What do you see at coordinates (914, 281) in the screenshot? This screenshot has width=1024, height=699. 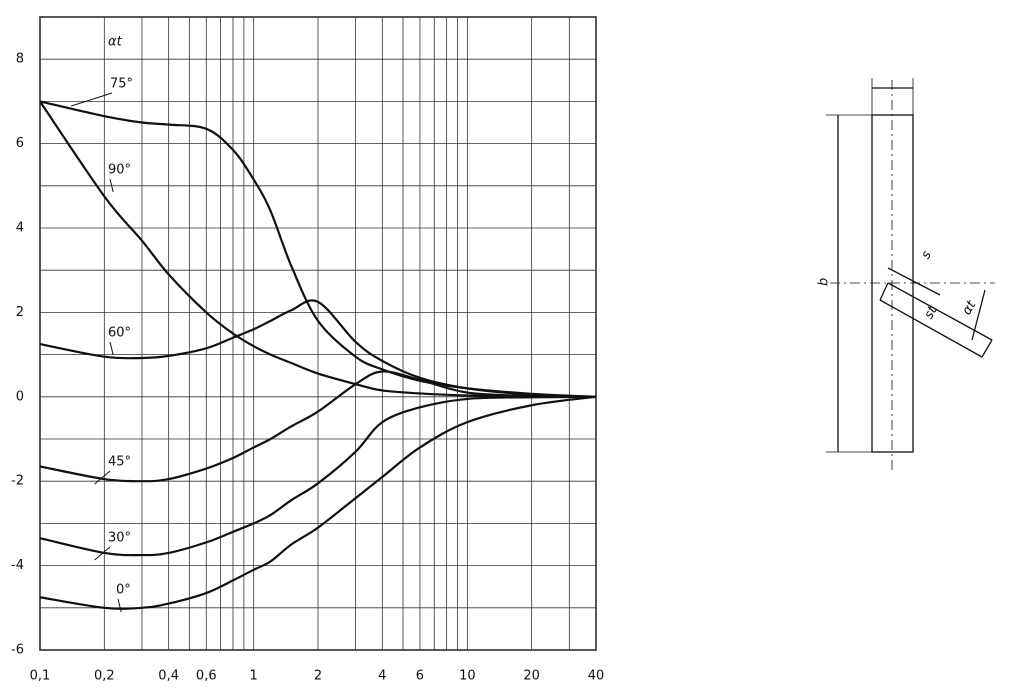 I see `dim-line` at bounding box center [914, 281].